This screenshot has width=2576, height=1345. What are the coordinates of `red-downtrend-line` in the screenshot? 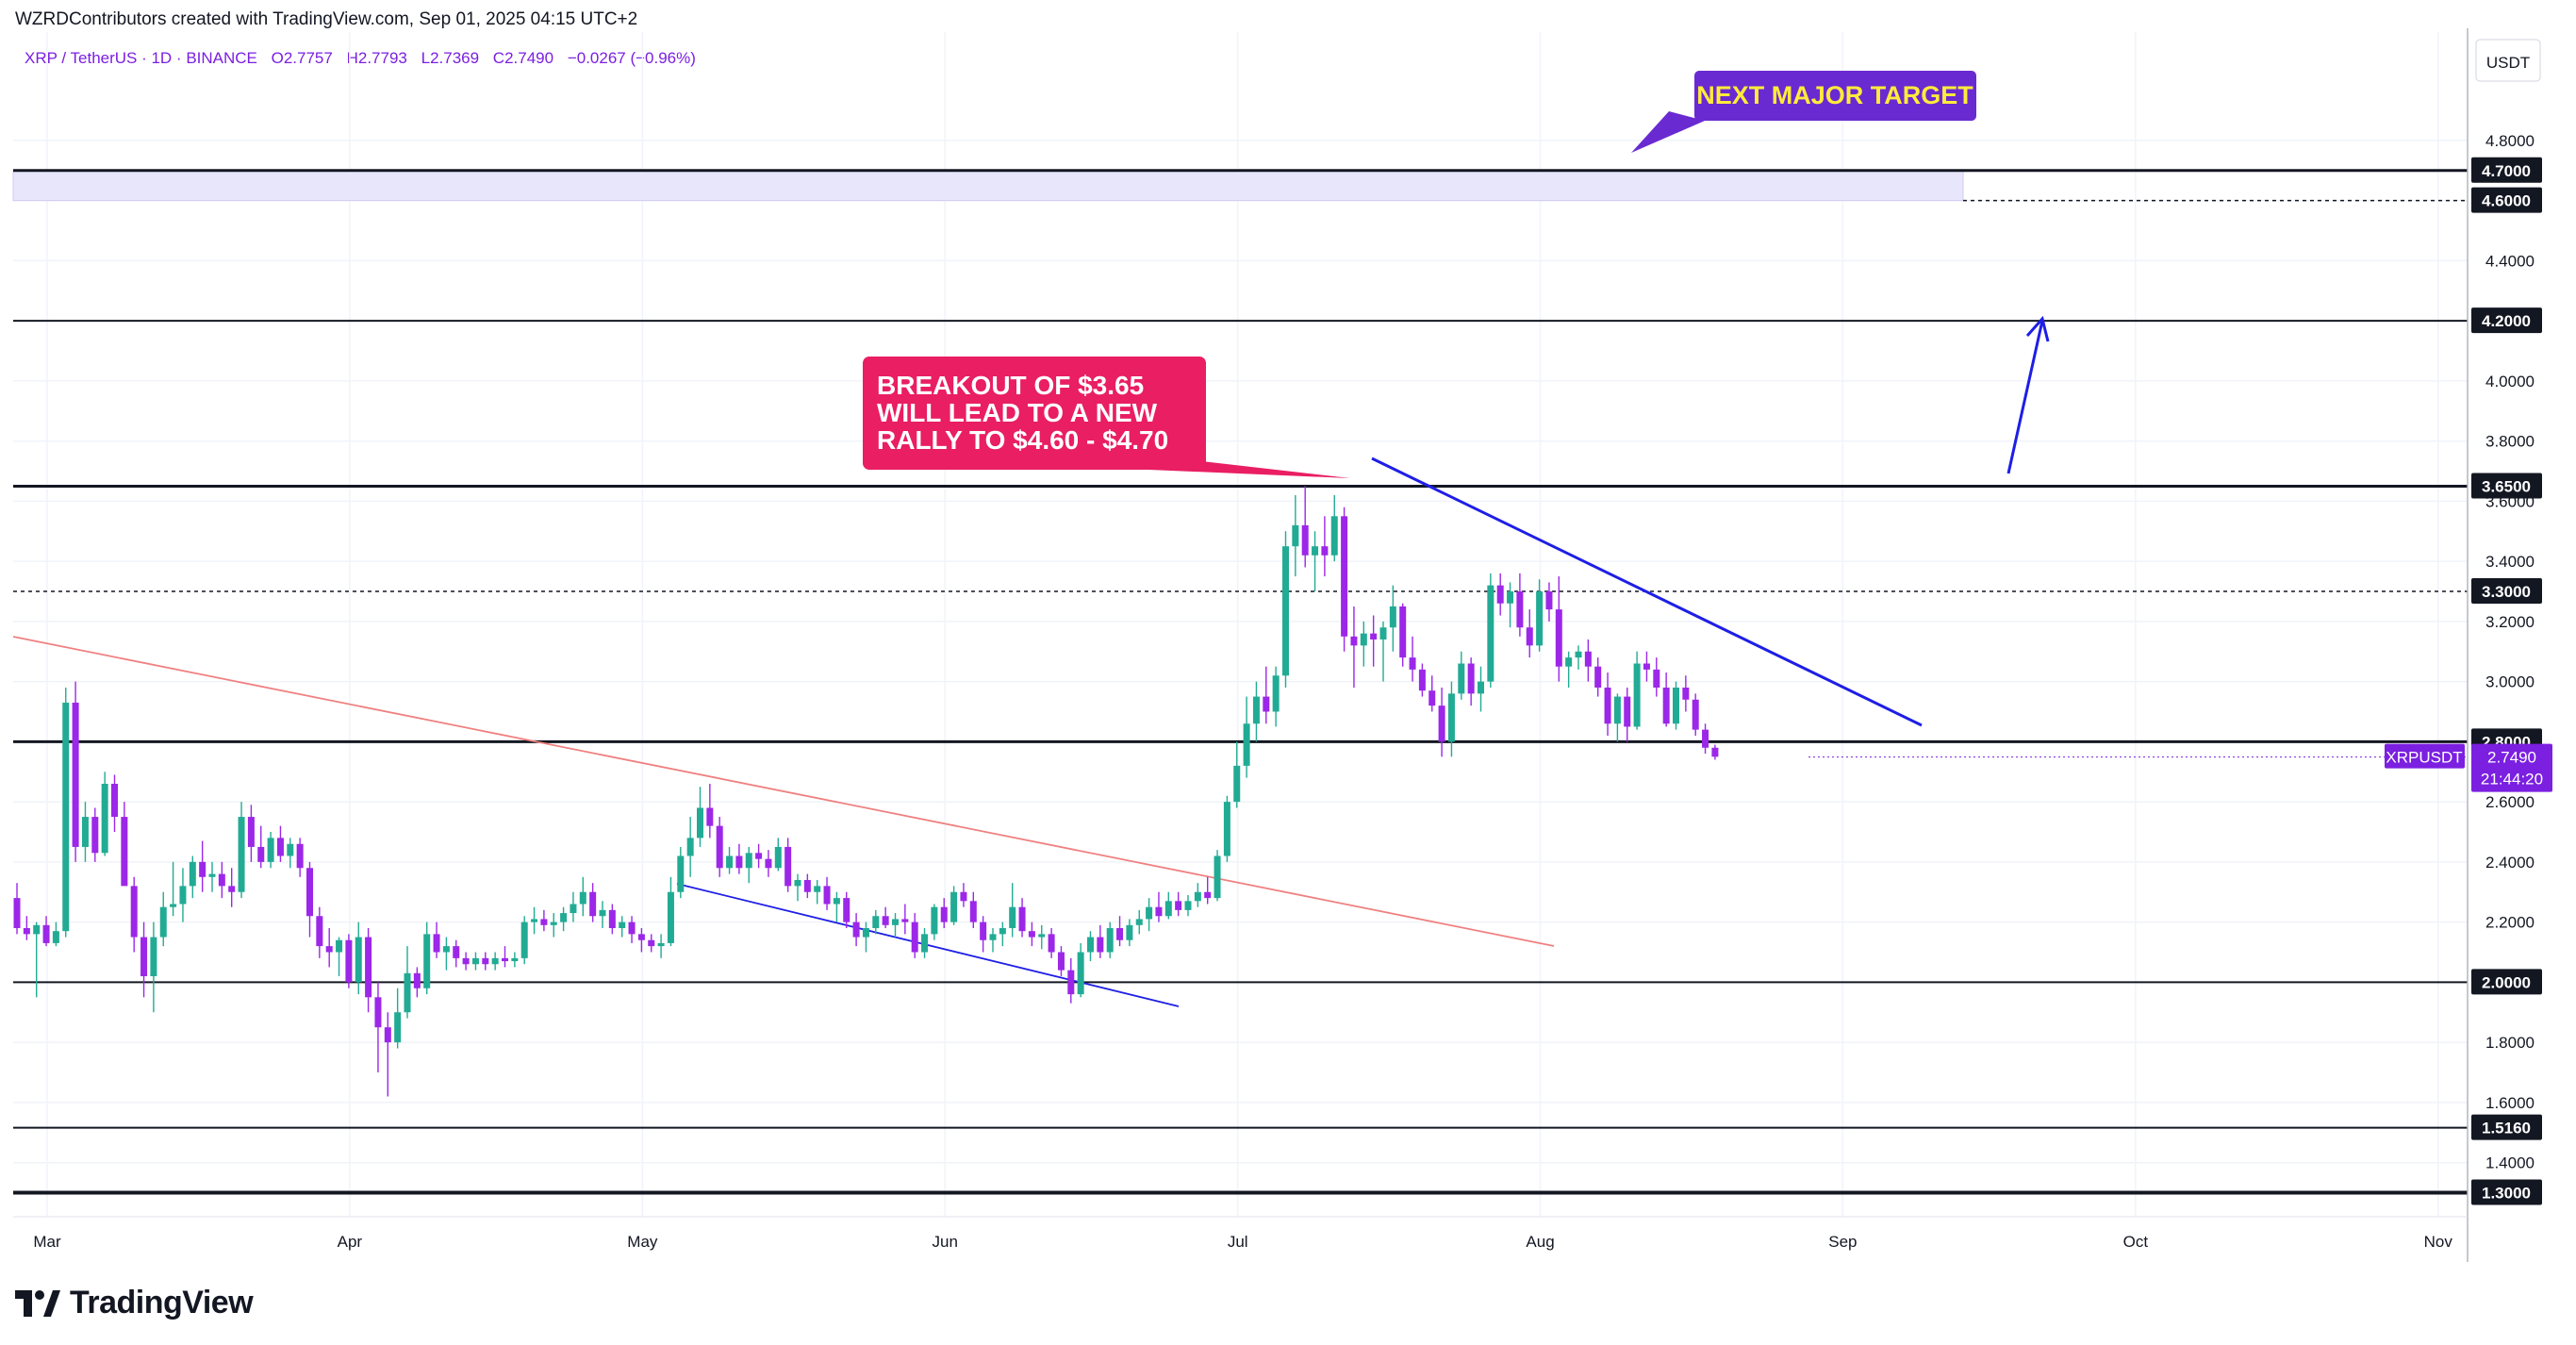 It's located at (783, 791).